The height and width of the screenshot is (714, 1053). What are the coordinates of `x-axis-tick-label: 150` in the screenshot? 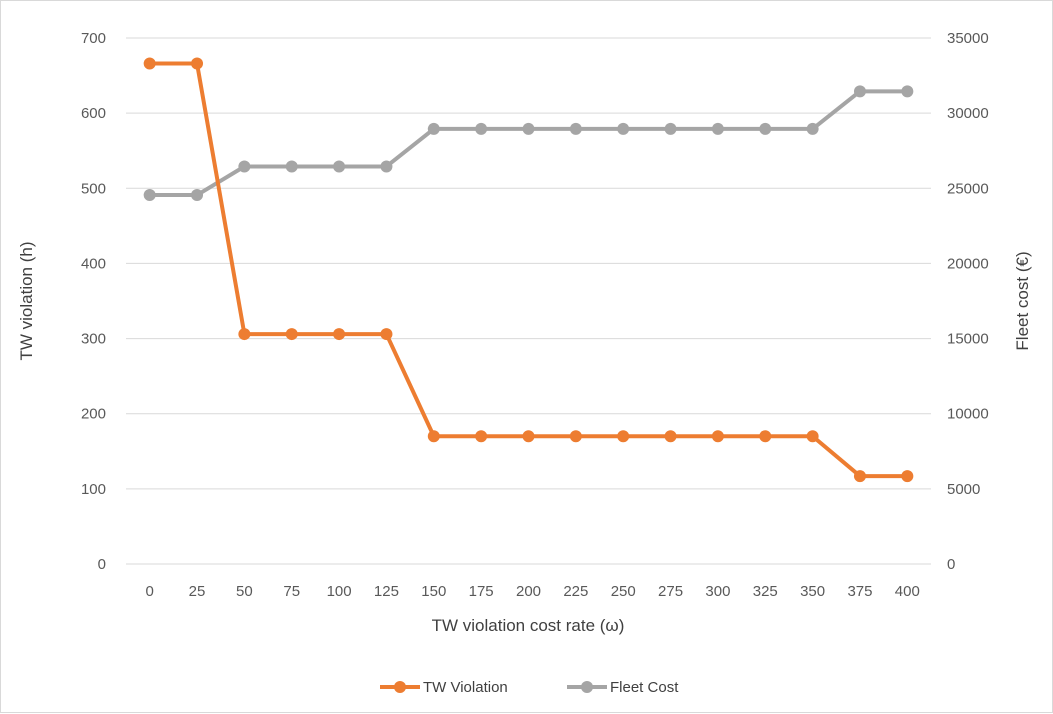 It's located at (433, 591).